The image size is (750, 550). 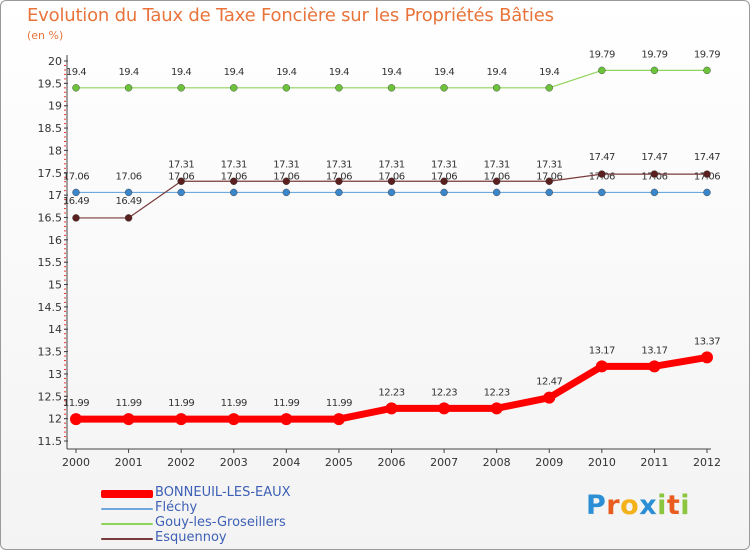 I want to click on data-label: 16.49, so click(x=129, y=201).